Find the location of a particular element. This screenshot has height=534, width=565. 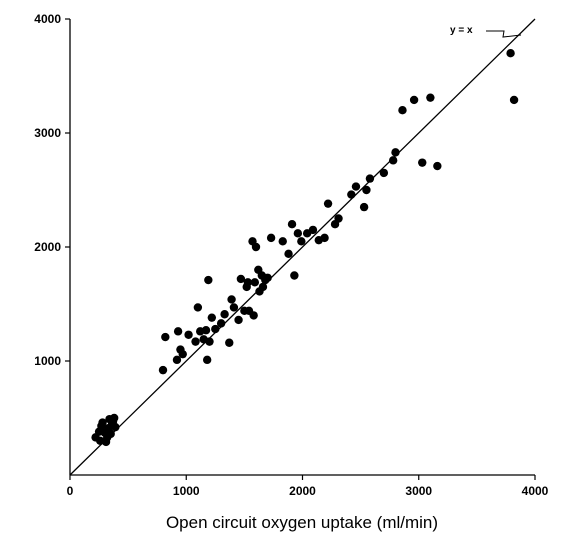

x-tick-label: 3000 is located at coordinates (418, 491).